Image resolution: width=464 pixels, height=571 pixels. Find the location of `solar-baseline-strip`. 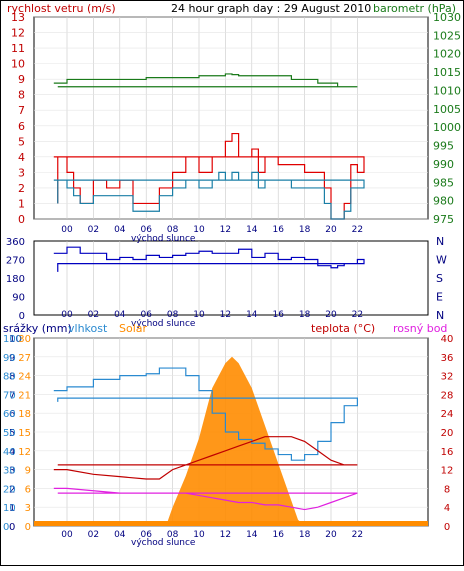

solar-baseline-strip is located at coordinates (231, 523).